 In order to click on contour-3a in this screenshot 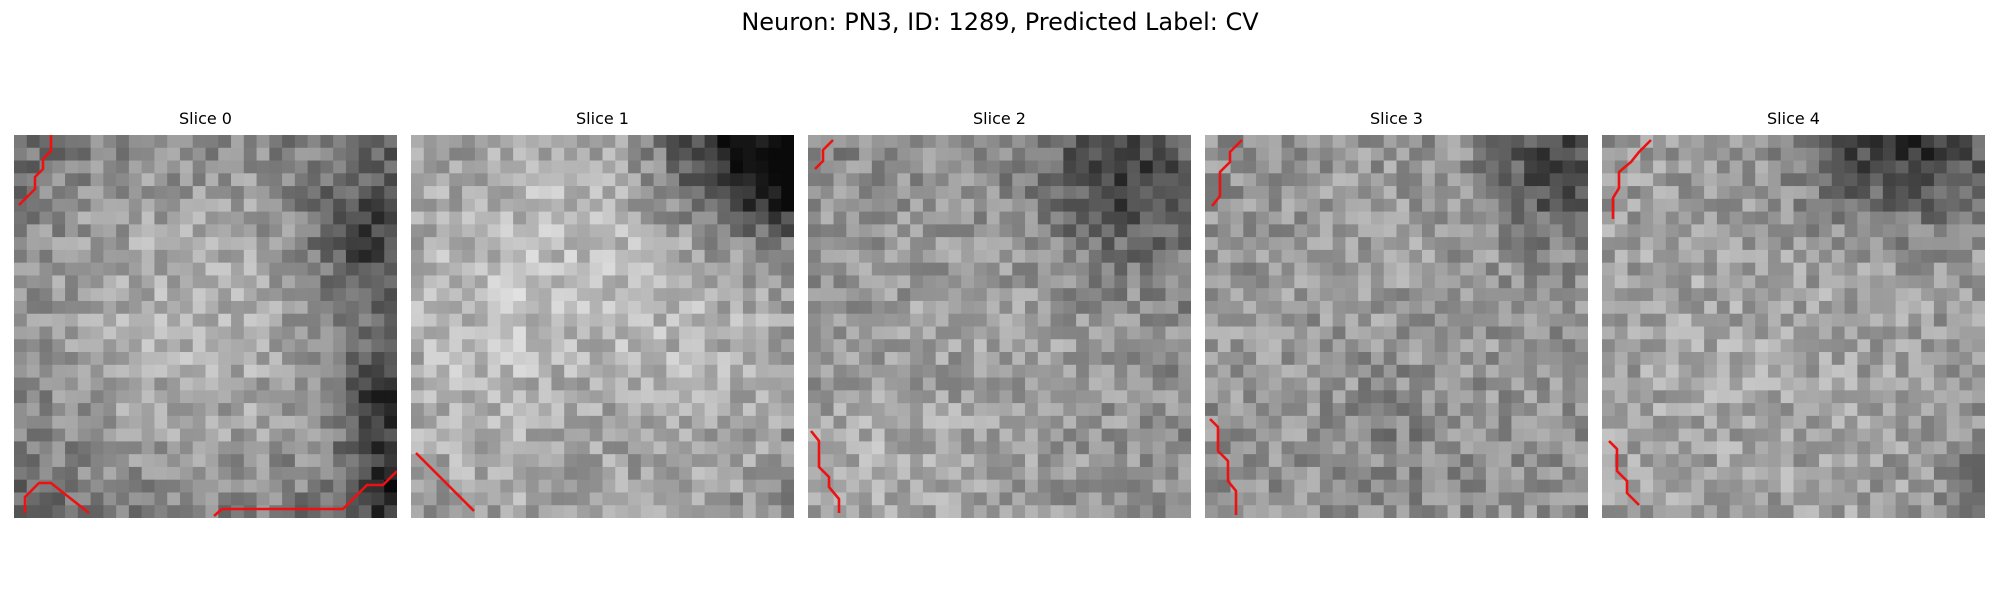, I will do `click(1226, 173)`.